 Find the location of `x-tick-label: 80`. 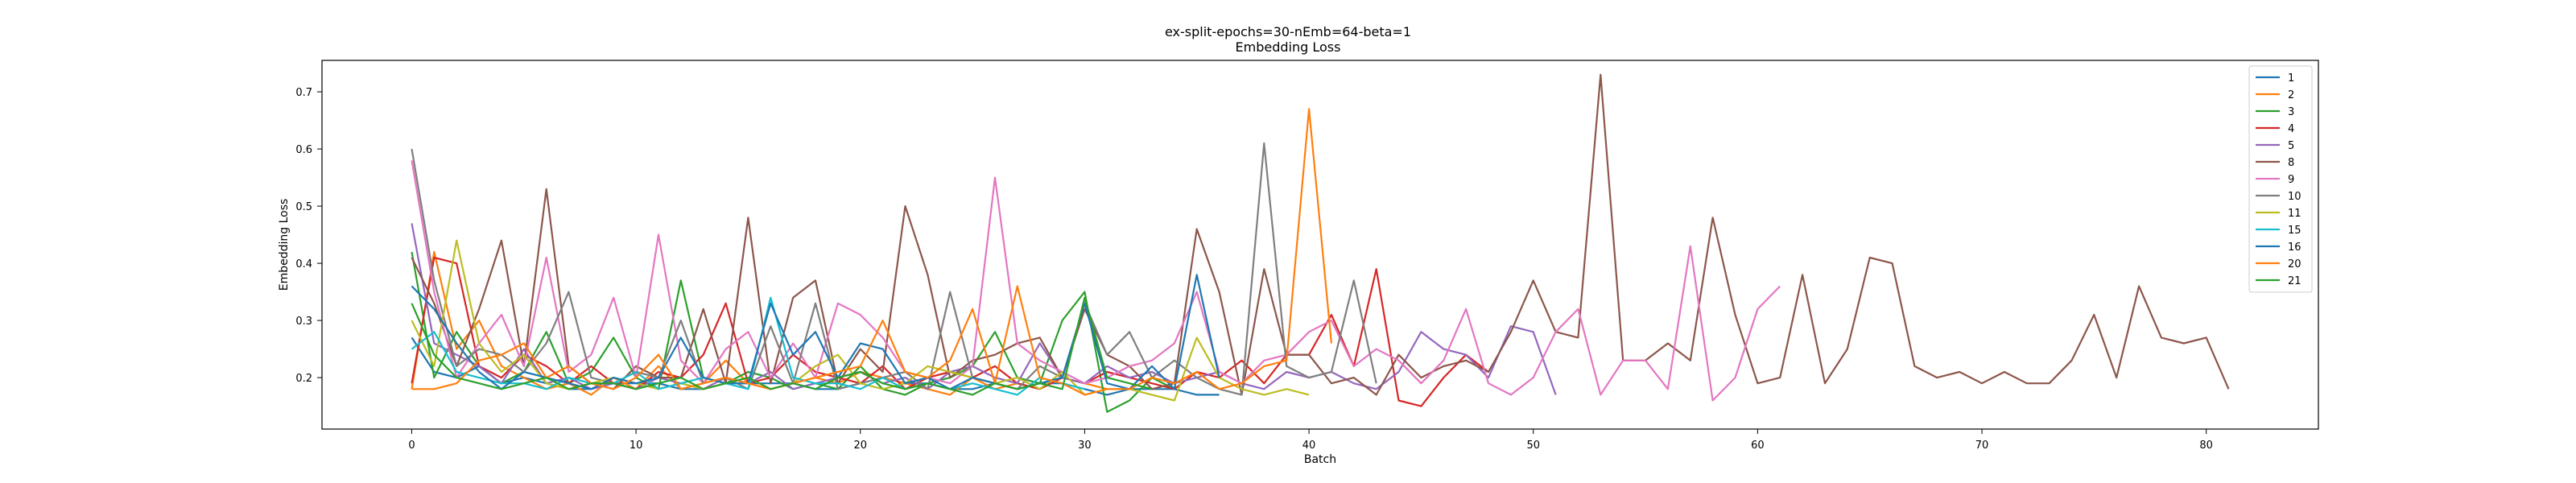

x-tick-label: 80 is located at coordinates (2206, 446).